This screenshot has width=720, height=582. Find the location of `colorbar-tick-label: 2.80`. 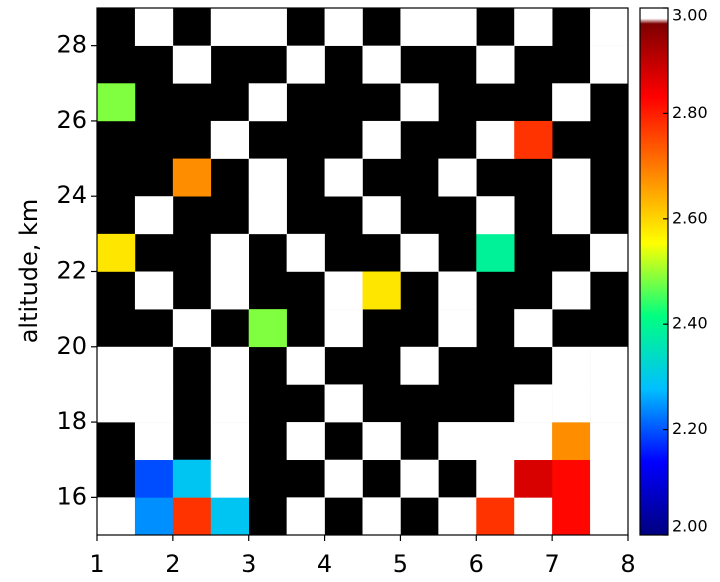

colorbar-tick-label: 2.80 is located at coordinates (690, 112).